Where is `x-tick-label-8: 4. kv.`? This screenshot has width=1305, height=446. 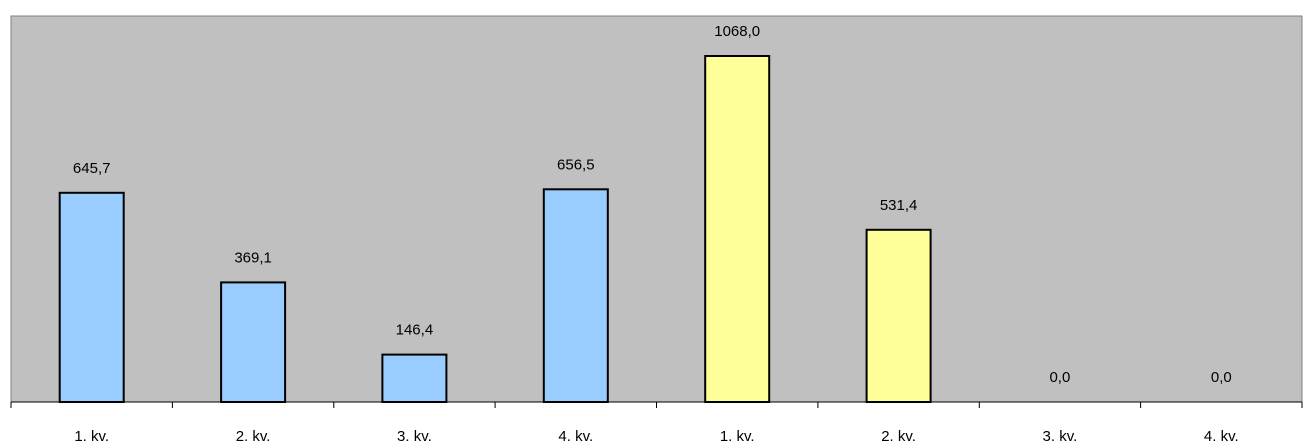
x-tick-label-8: 4. kv. is located at coordinates (1221, 436).